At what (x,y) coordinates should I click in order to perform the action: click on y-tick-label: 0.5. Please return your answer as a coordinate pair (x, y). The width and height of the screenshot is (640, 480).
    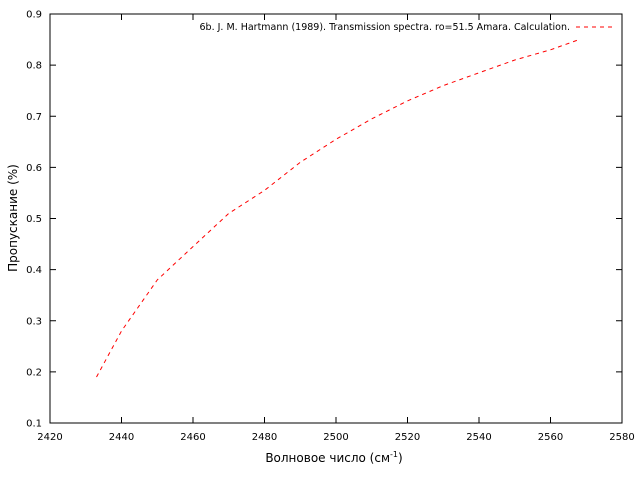
    Looking at the image, I should click on (34, 219).